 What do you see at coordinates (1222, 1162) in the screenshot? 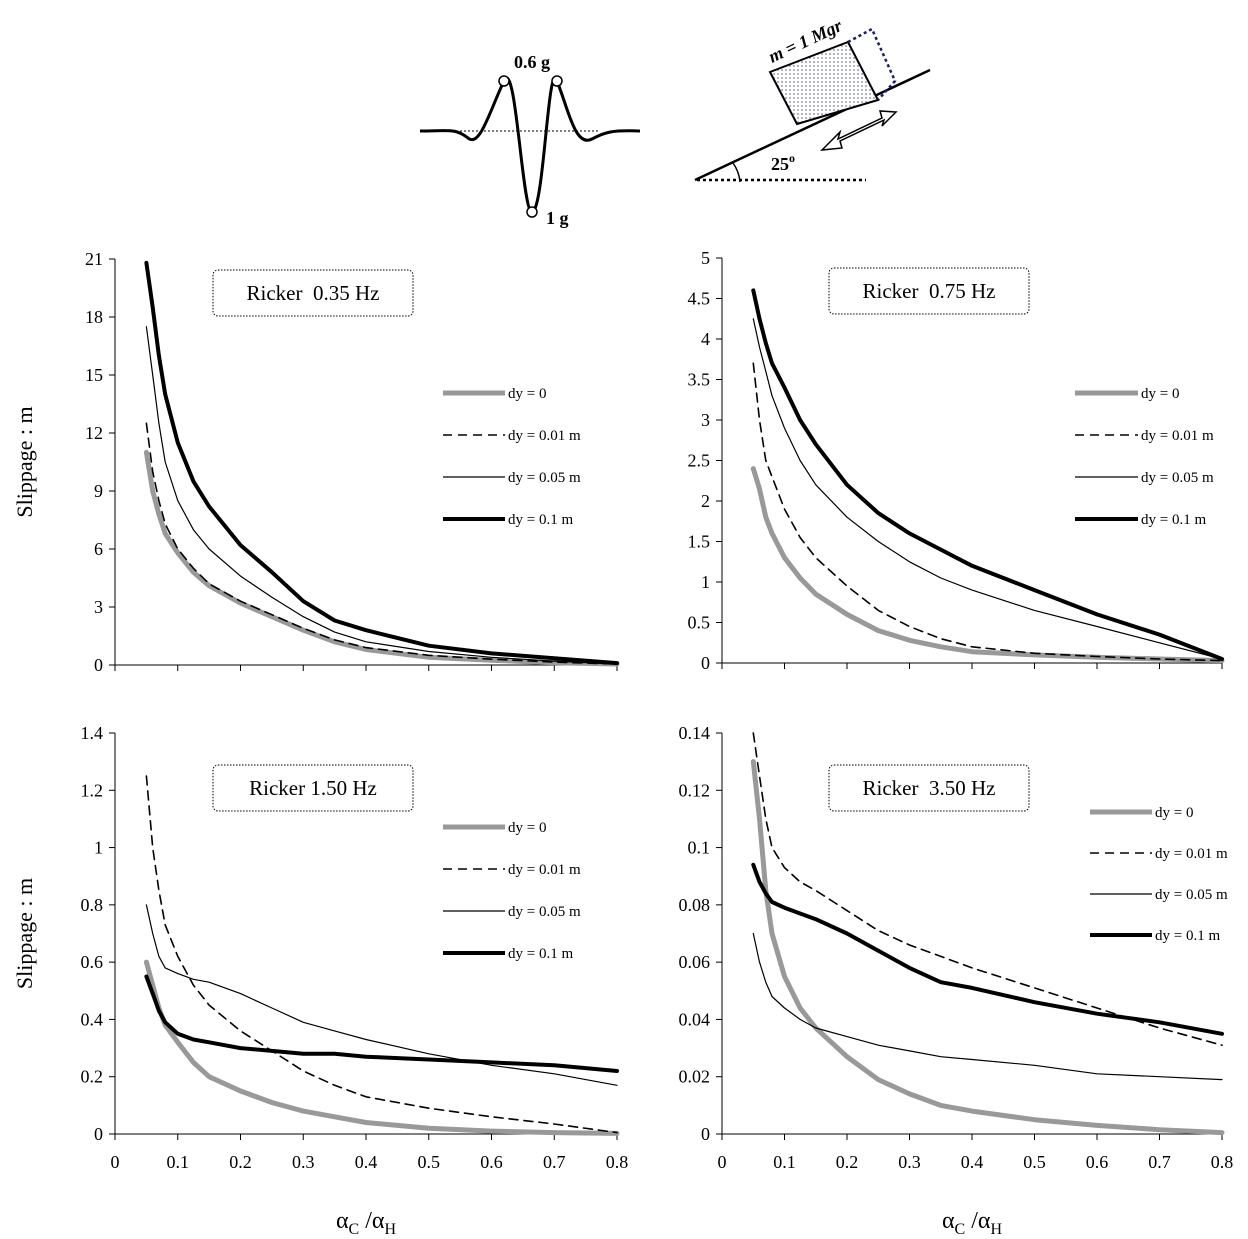
I see `x-tick-label: 0.8` at bounding box center [1222, 1162].